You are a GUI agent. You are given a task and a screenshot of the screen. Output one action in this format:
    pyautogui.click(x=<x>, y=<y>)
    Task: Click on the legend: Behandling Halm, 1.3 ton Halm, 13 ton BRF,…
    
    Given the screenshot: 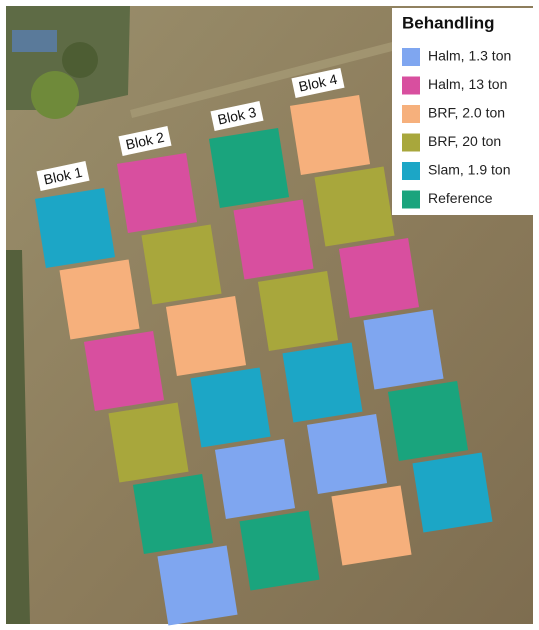 What is the action you would take?
    pyautogui.click(x=465, y=111)
    